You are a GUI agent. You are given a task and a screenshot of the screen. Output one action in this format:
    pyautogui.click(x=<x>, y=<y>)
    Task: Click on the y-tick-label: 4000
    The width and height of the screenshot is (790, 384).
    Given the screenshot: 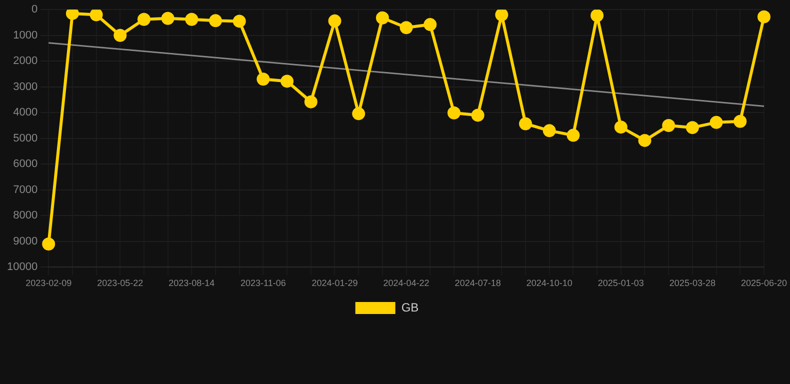 What is the action you would take?
    pyautogui.click(x=25, y=112)
    